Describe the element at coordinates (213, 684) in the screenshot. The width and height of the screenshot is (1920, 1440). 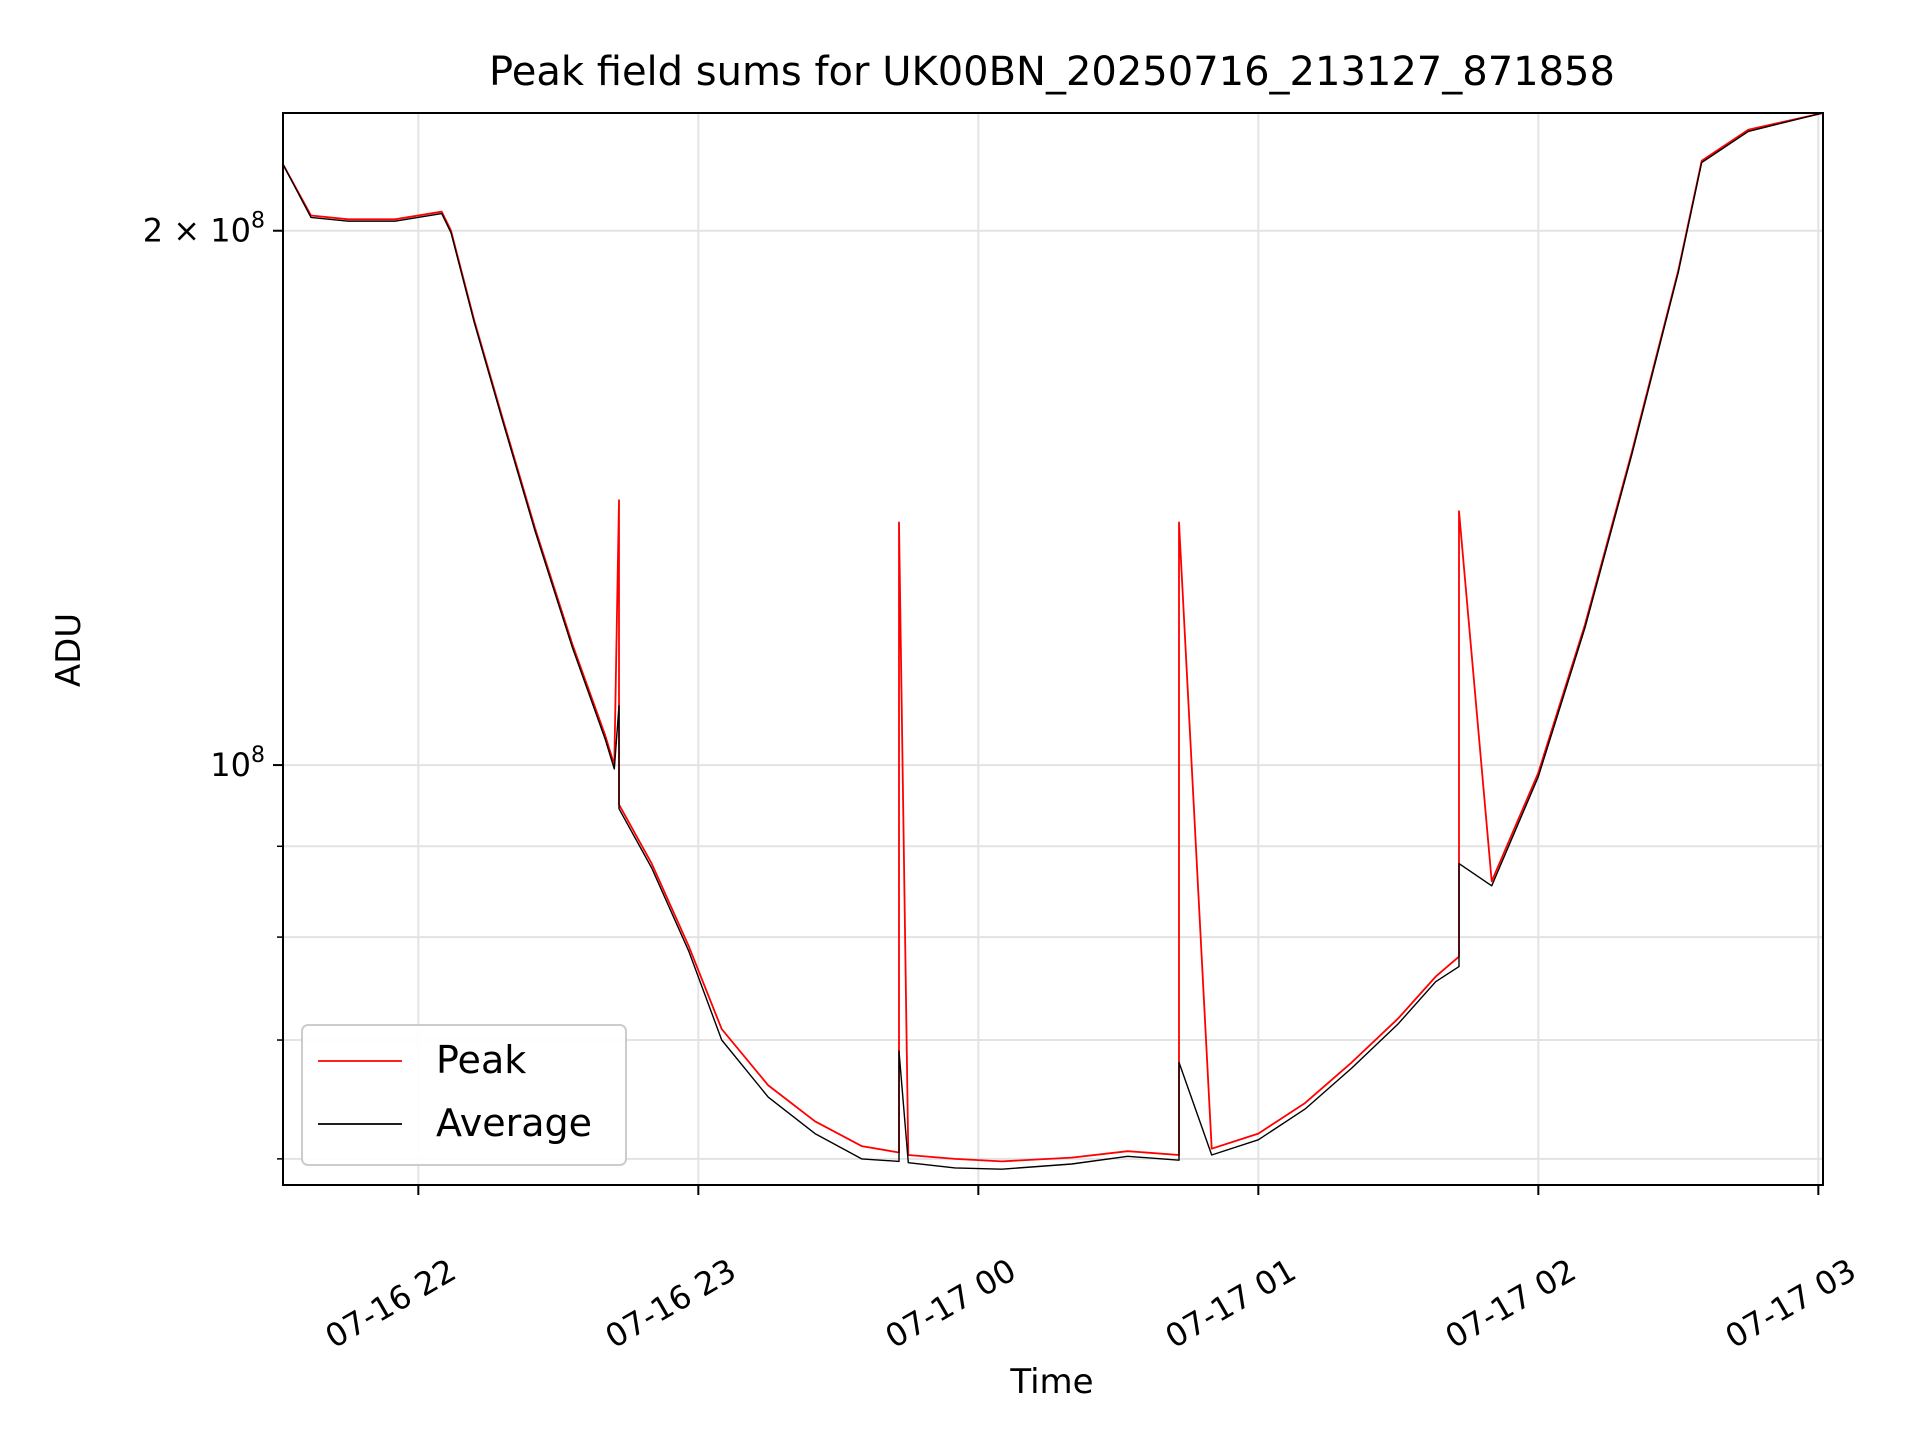
I see `y-axis-ticks: 2 × 108 108` at that location.